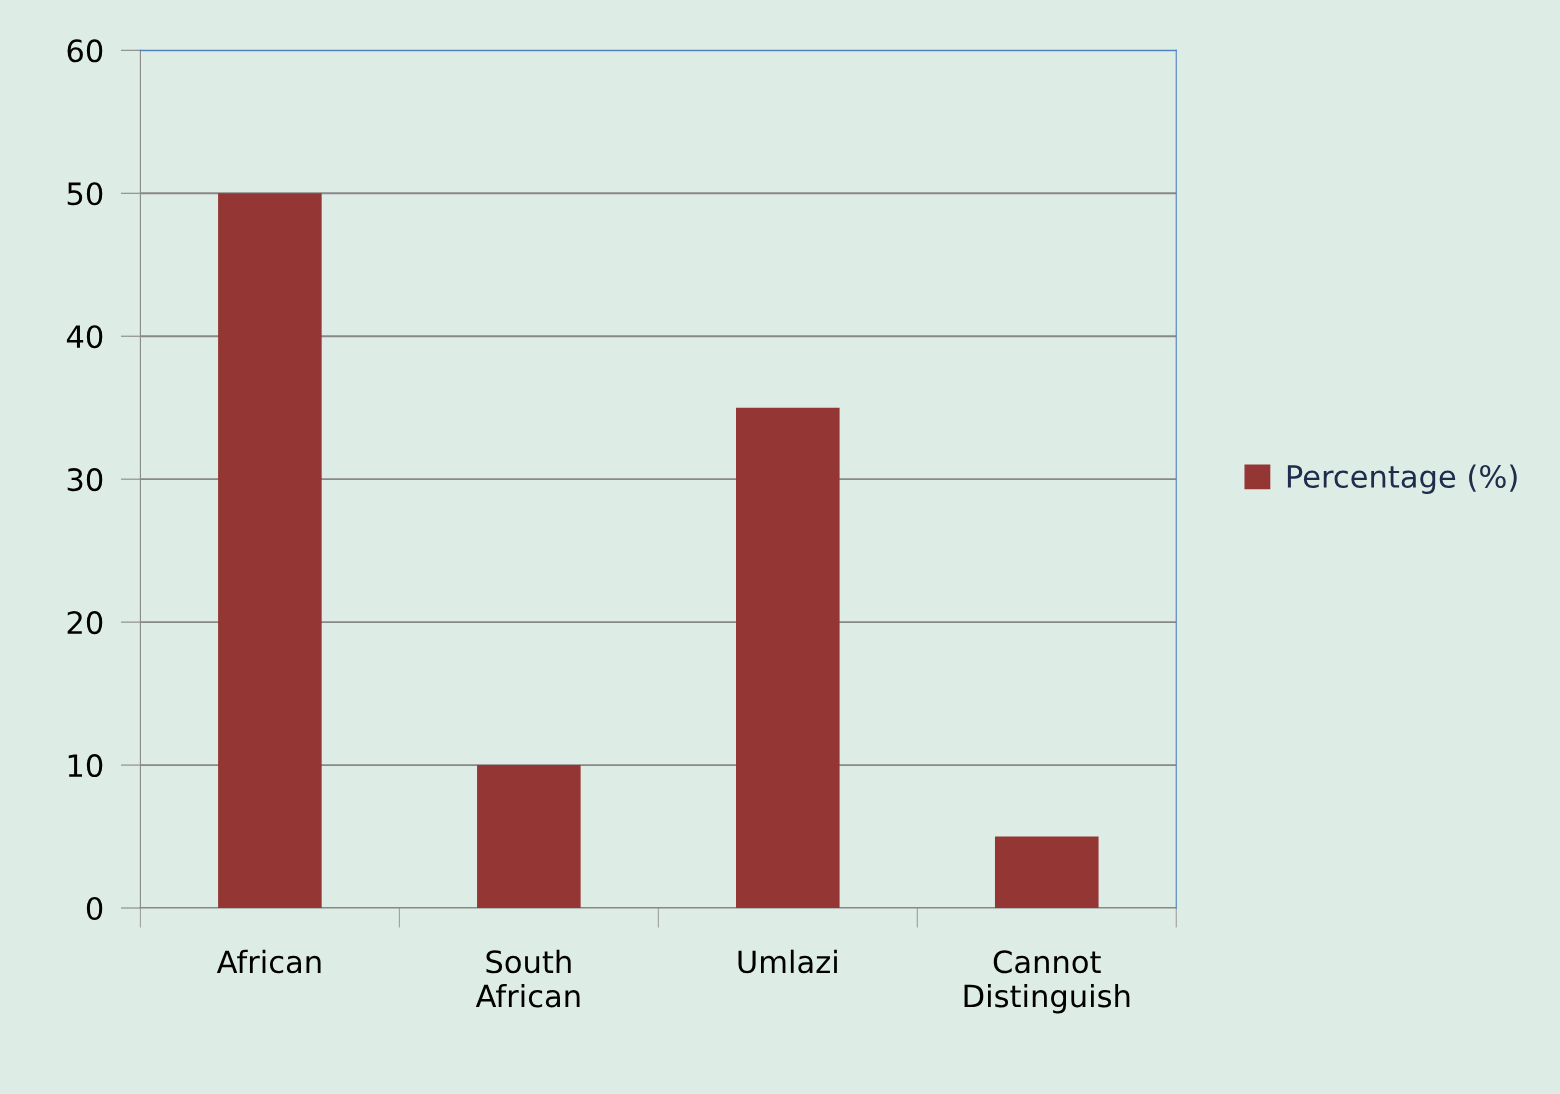  What do you see at coordinates (85, 766) in the screenshot?
I see `y-tick-label: 10` at bounding box center [85, 766].